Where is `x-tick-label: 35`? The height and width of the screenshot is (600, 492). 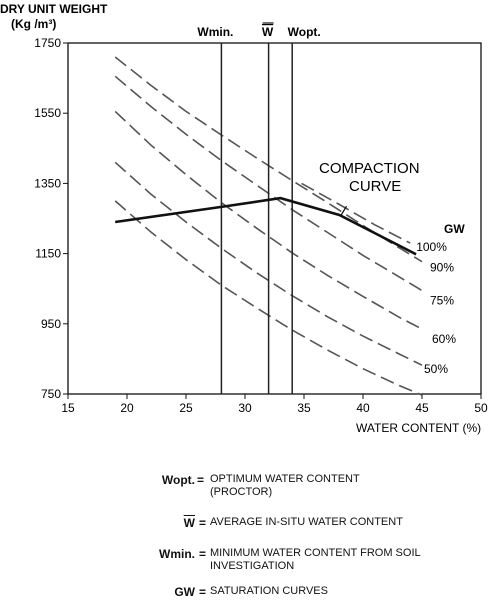
x-tick-label: 35 is located at coordinates (304, 408).